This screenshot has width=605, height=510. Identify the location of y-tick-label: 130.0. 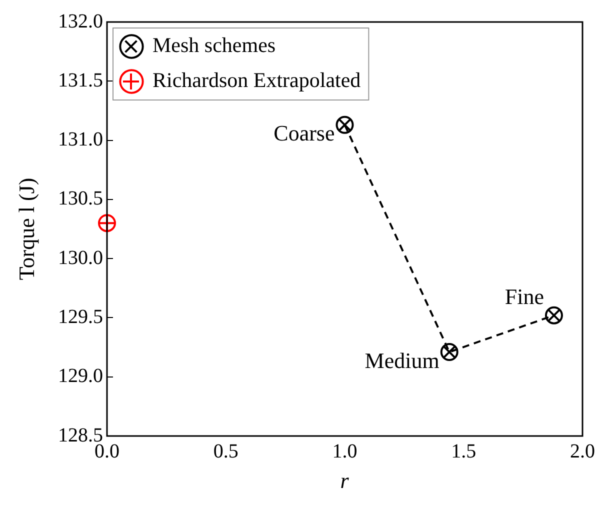
(80, 257).